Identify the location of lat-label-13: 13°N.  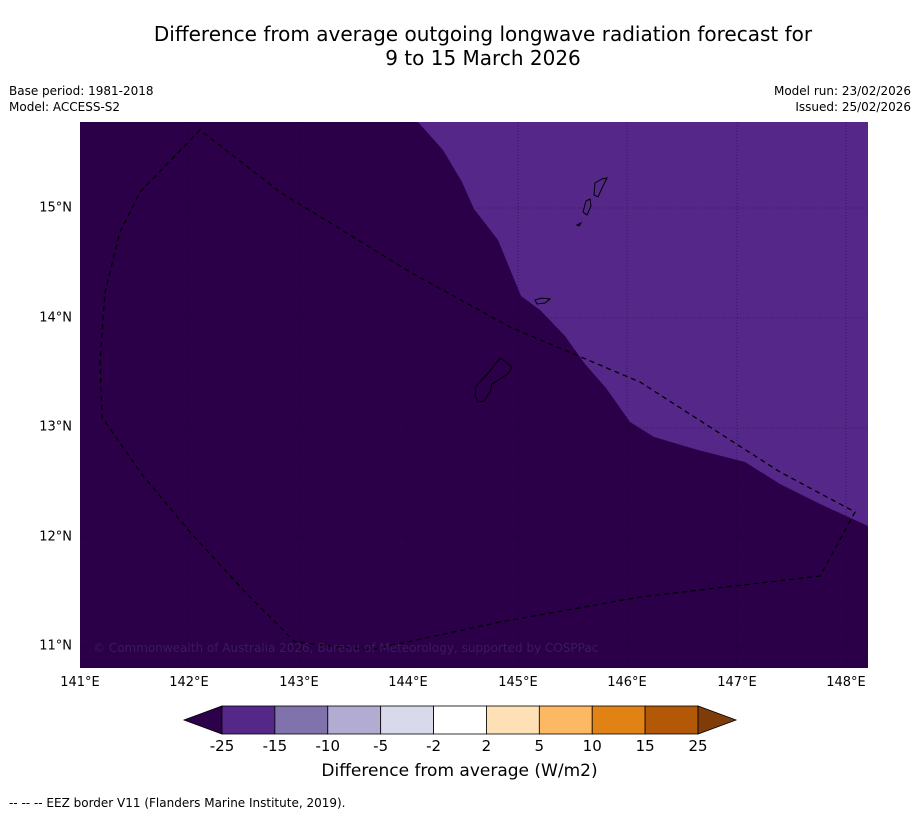
(55, 427).